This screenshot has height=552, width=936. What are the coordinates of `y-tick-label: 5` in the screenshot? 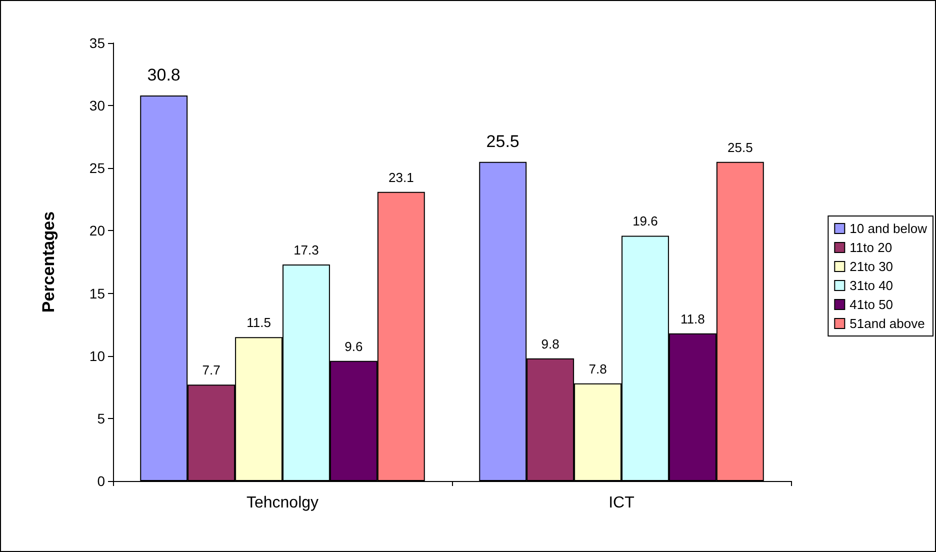 It's located at (101, 418).